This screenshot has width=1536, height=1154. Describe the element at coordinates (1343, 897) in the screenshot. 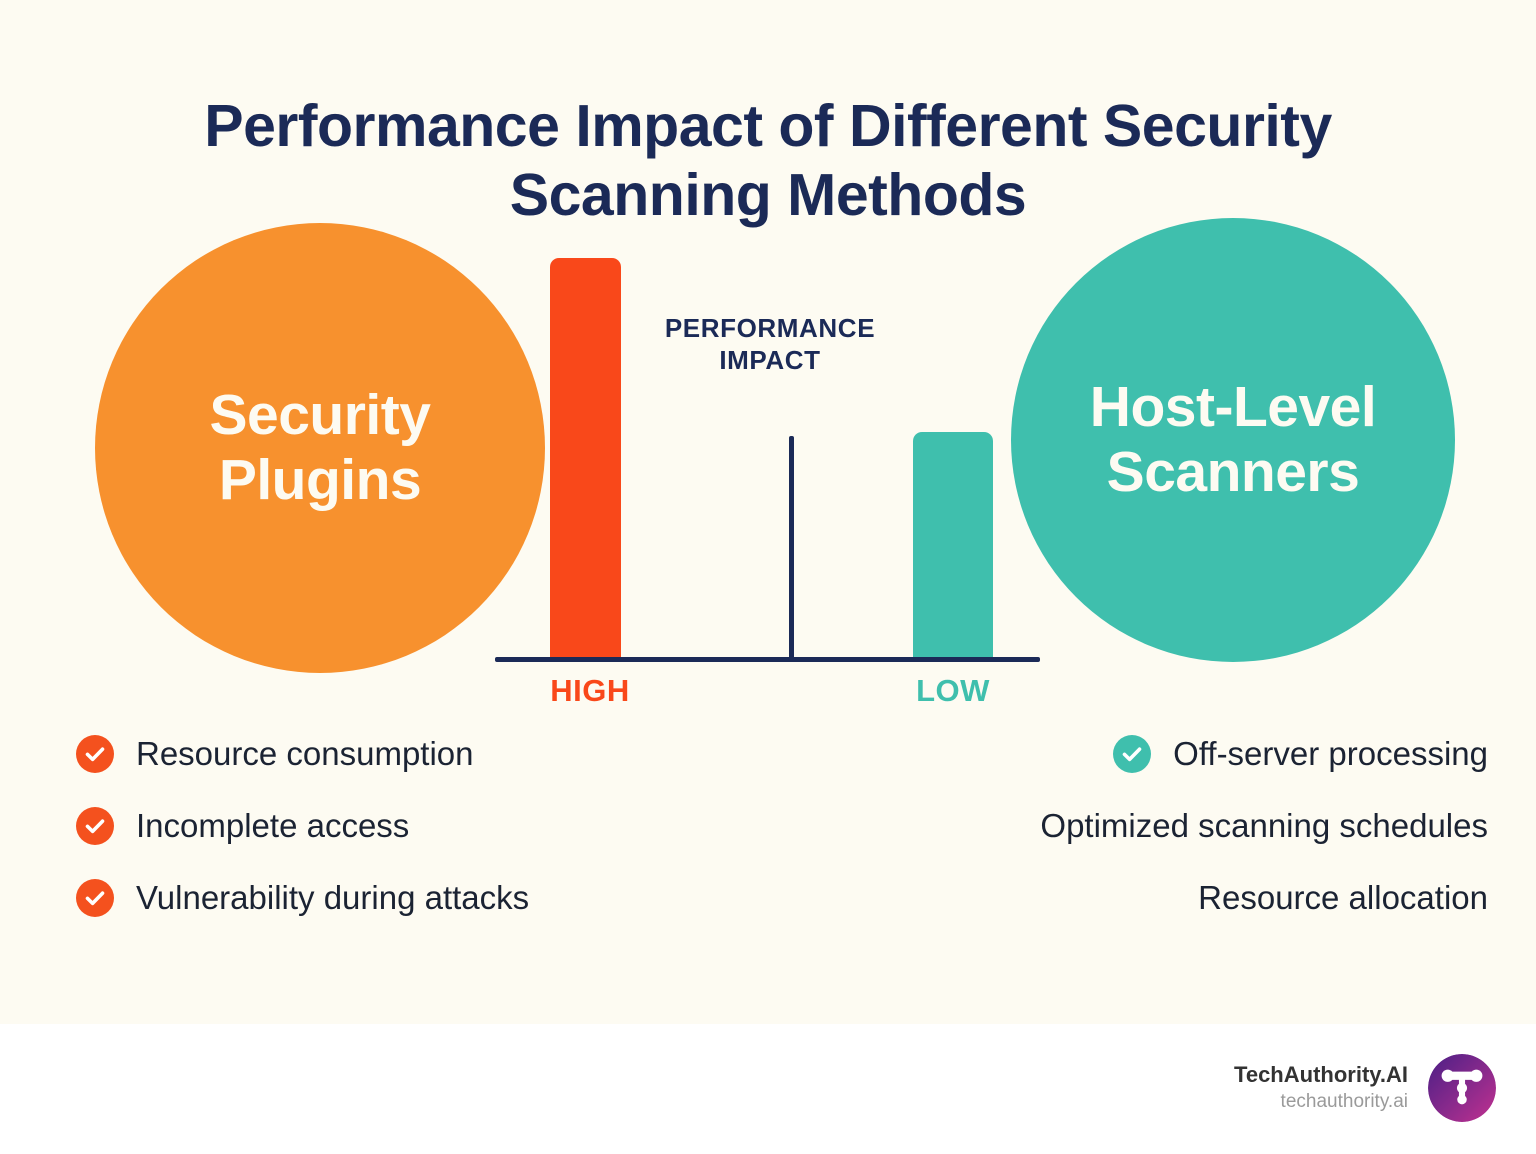

I see `list-item-label: Resource allocation` at that location.